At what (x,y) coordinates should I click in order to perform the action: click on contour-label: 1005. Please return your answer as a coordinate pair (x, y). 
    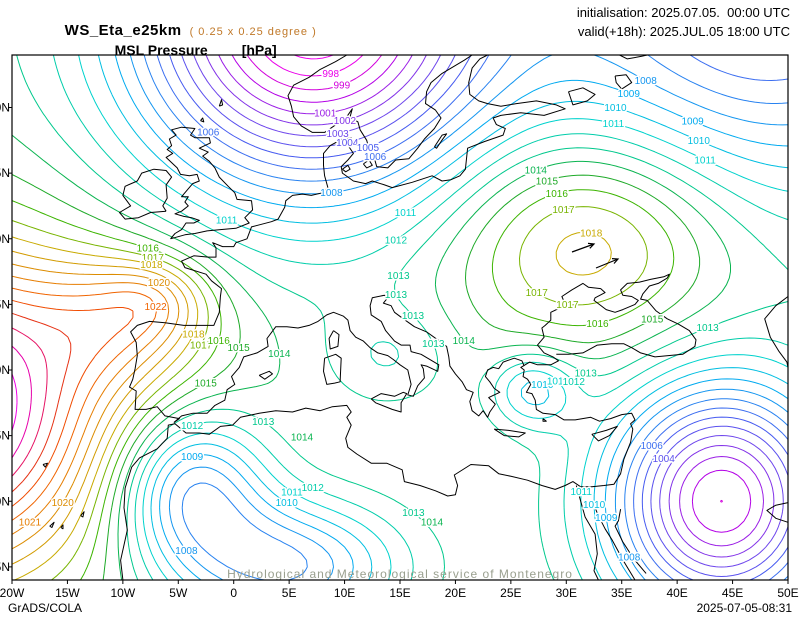
    Looking at the image, I should click on (368, 148).